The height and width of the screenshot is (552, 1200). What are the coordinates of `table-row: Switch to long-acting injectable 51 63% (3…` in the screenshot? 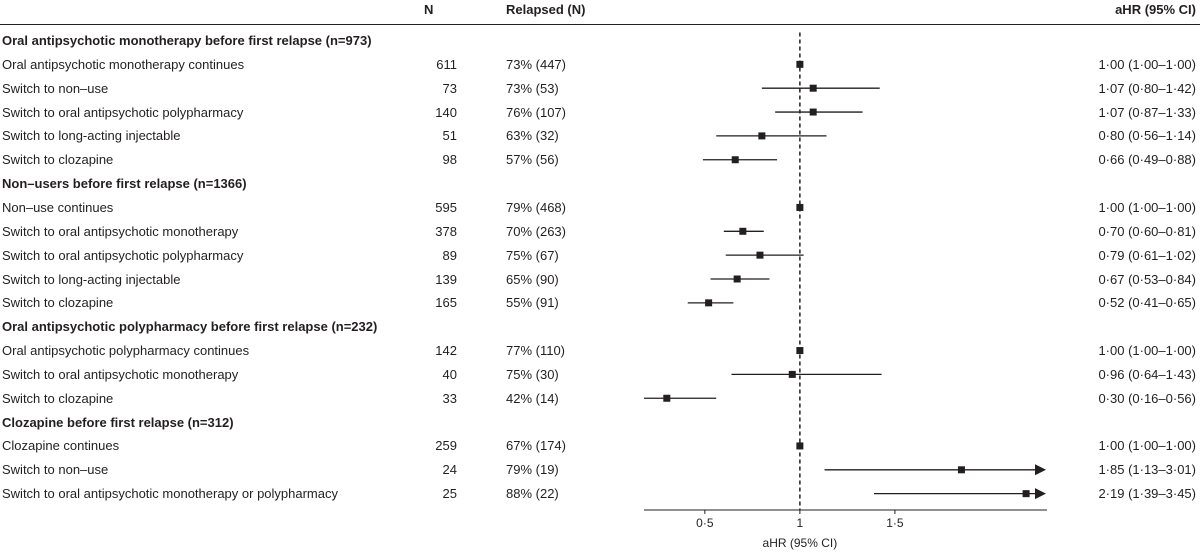 It's located at (600, 135).